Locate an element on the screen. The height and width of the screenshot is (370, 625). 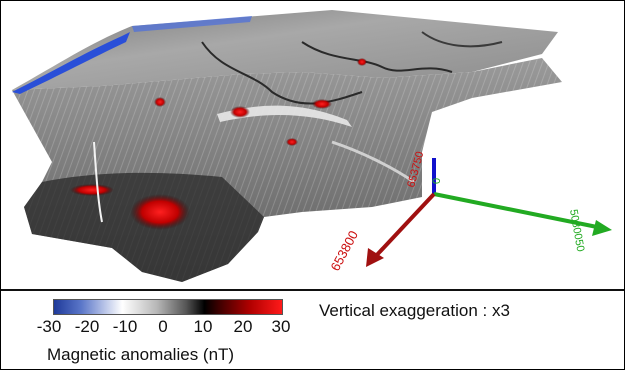
colorbar-ticks: -30 -20 -10 0 10 20 30 is located at coordinates (166, 329).